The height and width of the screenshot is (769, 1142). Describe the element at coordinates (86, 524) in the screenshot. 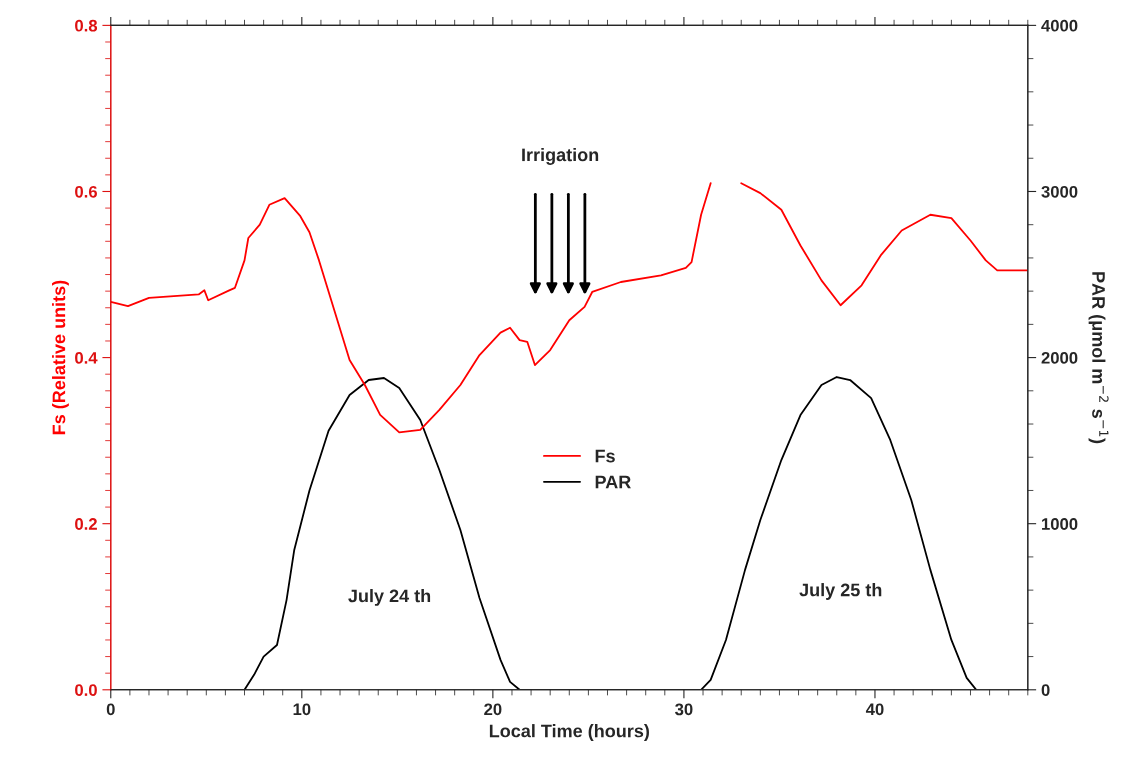

I see `y-tick-label: 0.2` at that location.